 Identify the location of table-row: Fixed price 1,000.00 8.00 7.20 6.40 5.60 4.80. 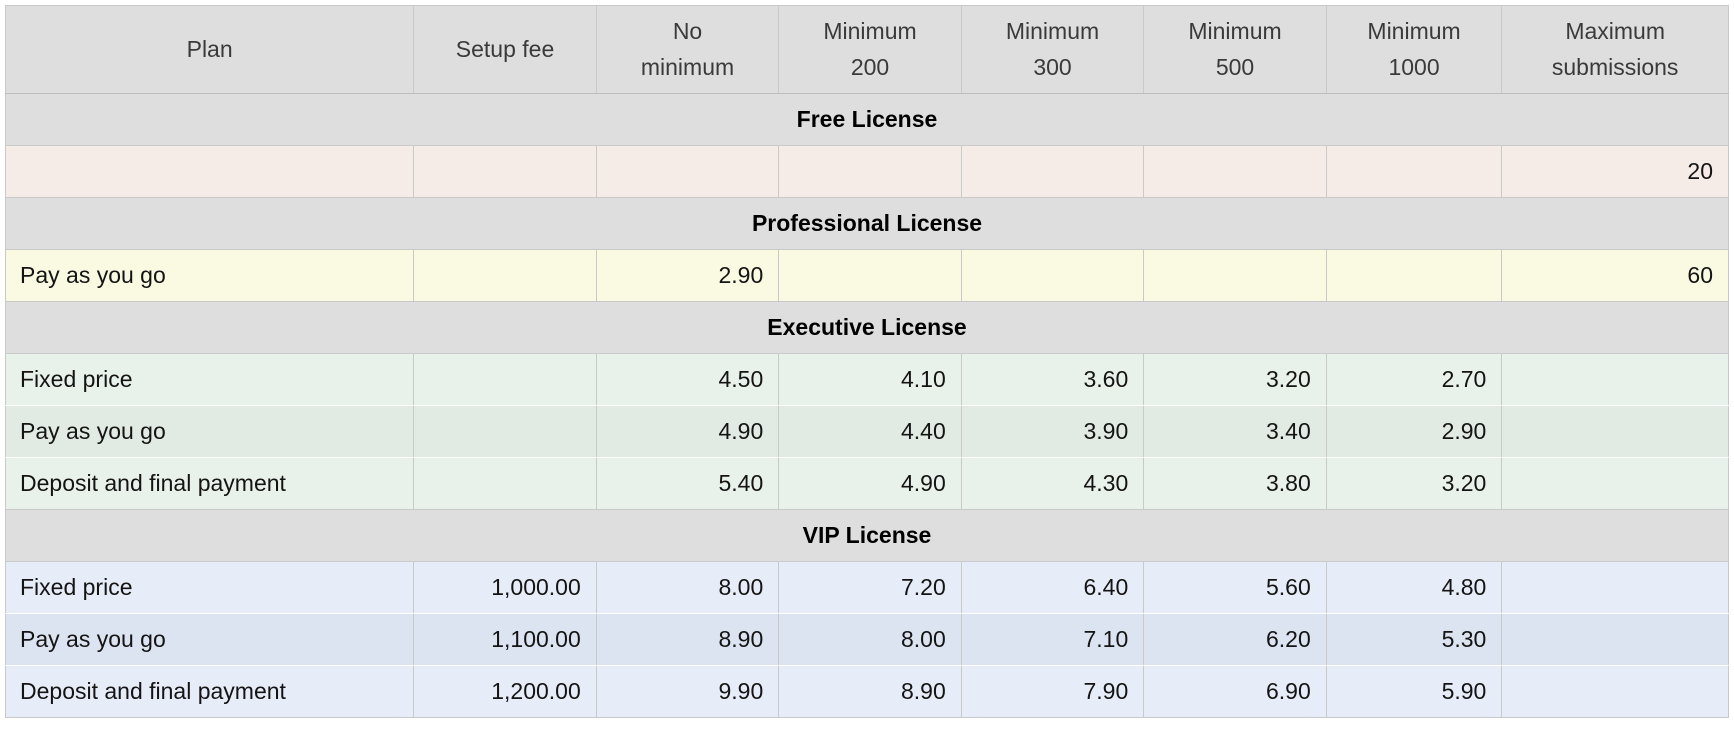
(866, 587).